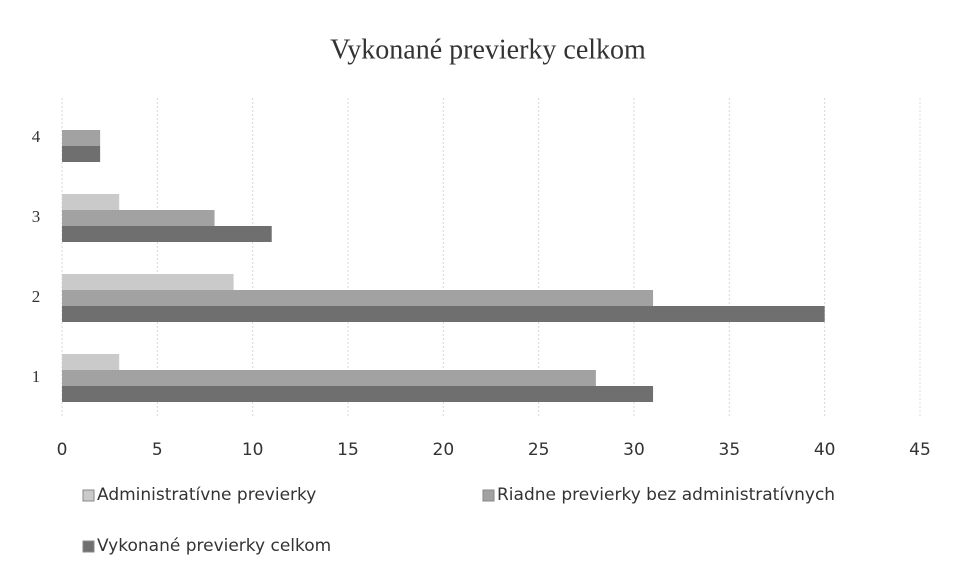 This screenshot has width=955, height=580. Describe the element at coordinates (488, 49) in the screenshot. I see `chart-title: Vykonané previerky celkom` at that location.